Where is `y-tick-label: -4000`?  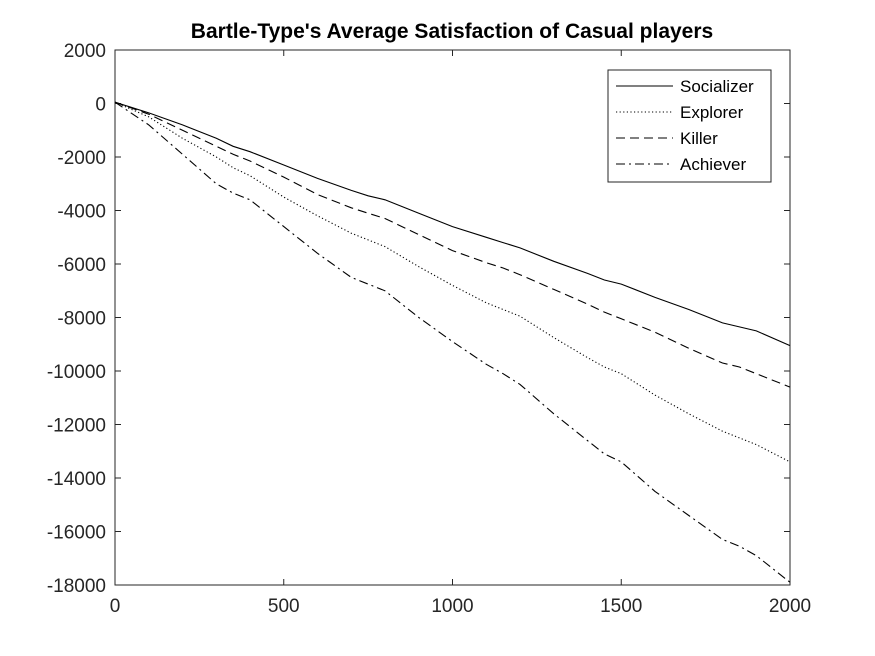 y-tick-label: -4000 is located at coordinates (81, 212).